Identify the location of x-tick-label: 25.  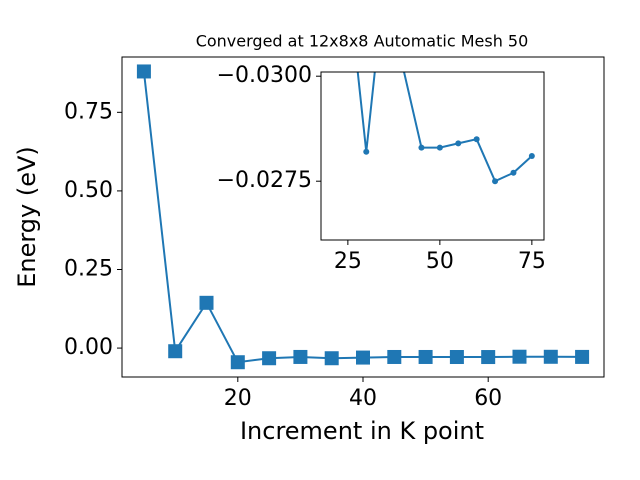
(348, 261).